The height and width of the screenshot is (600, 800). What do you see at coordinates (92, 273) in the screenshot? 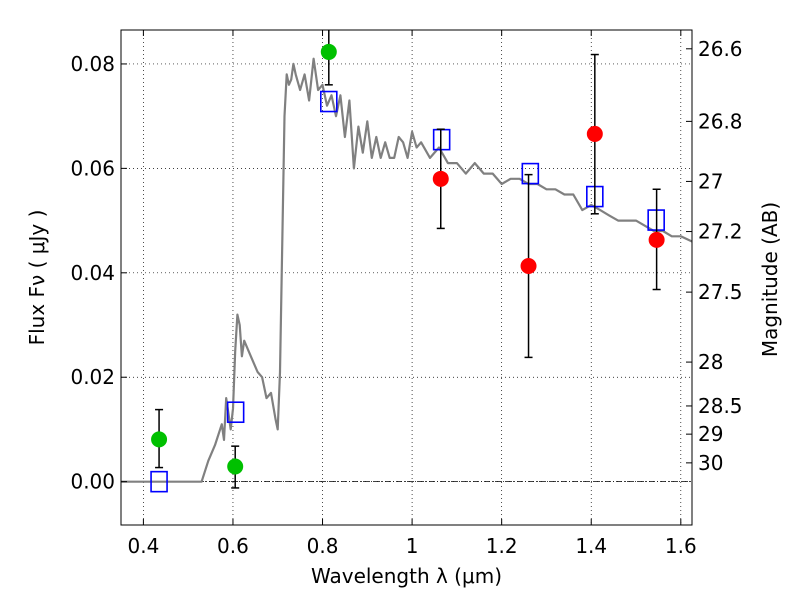
I see `y-tick-label: 0.04` at bounding box center [92, 273].